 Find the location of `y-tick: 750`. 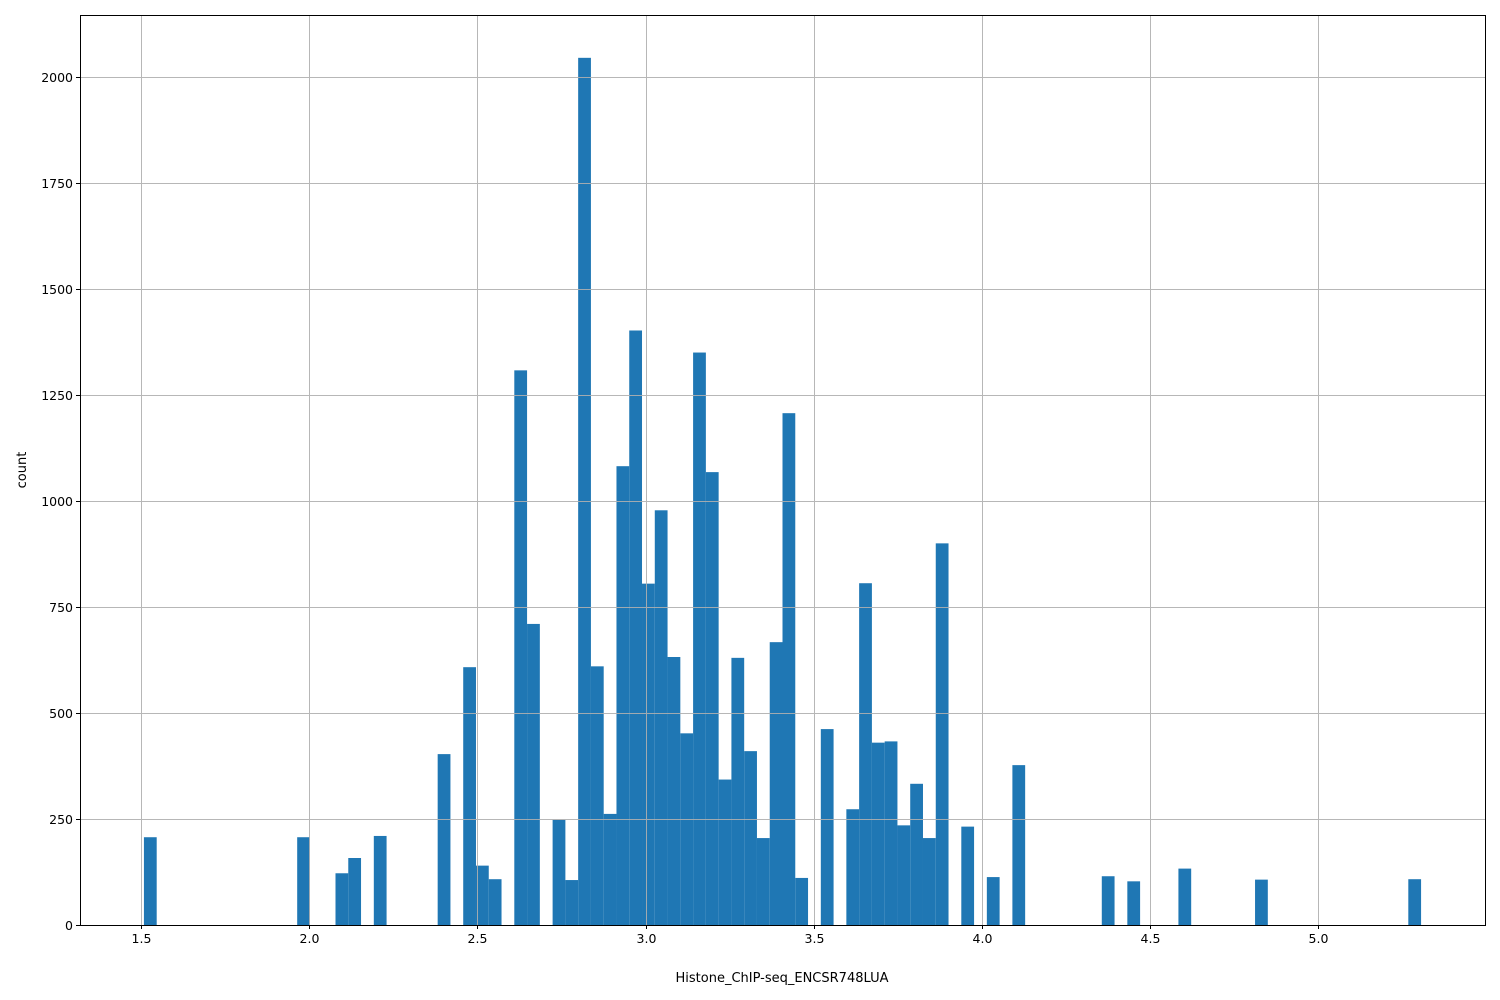

y-tick: 750 is located at coordinates (64, 607).